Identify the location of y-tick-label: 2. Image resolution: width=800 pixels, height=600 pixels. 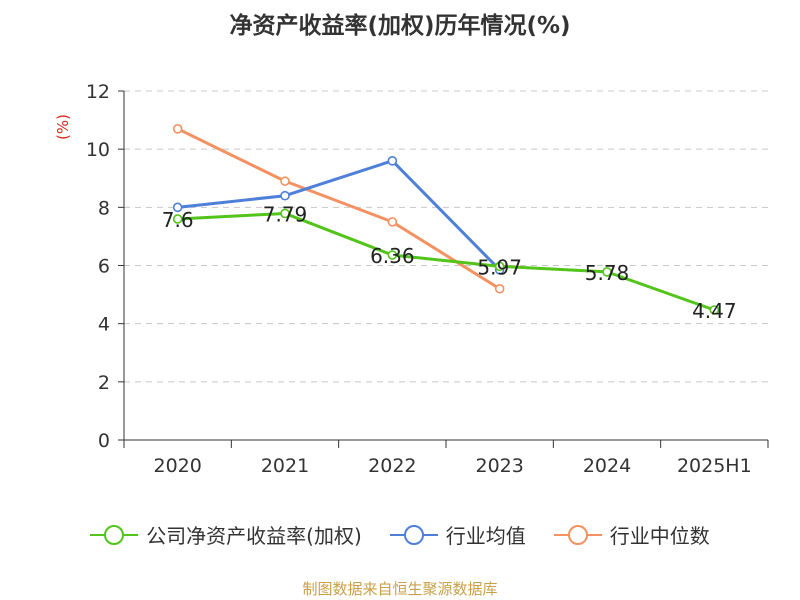
(104, 383).